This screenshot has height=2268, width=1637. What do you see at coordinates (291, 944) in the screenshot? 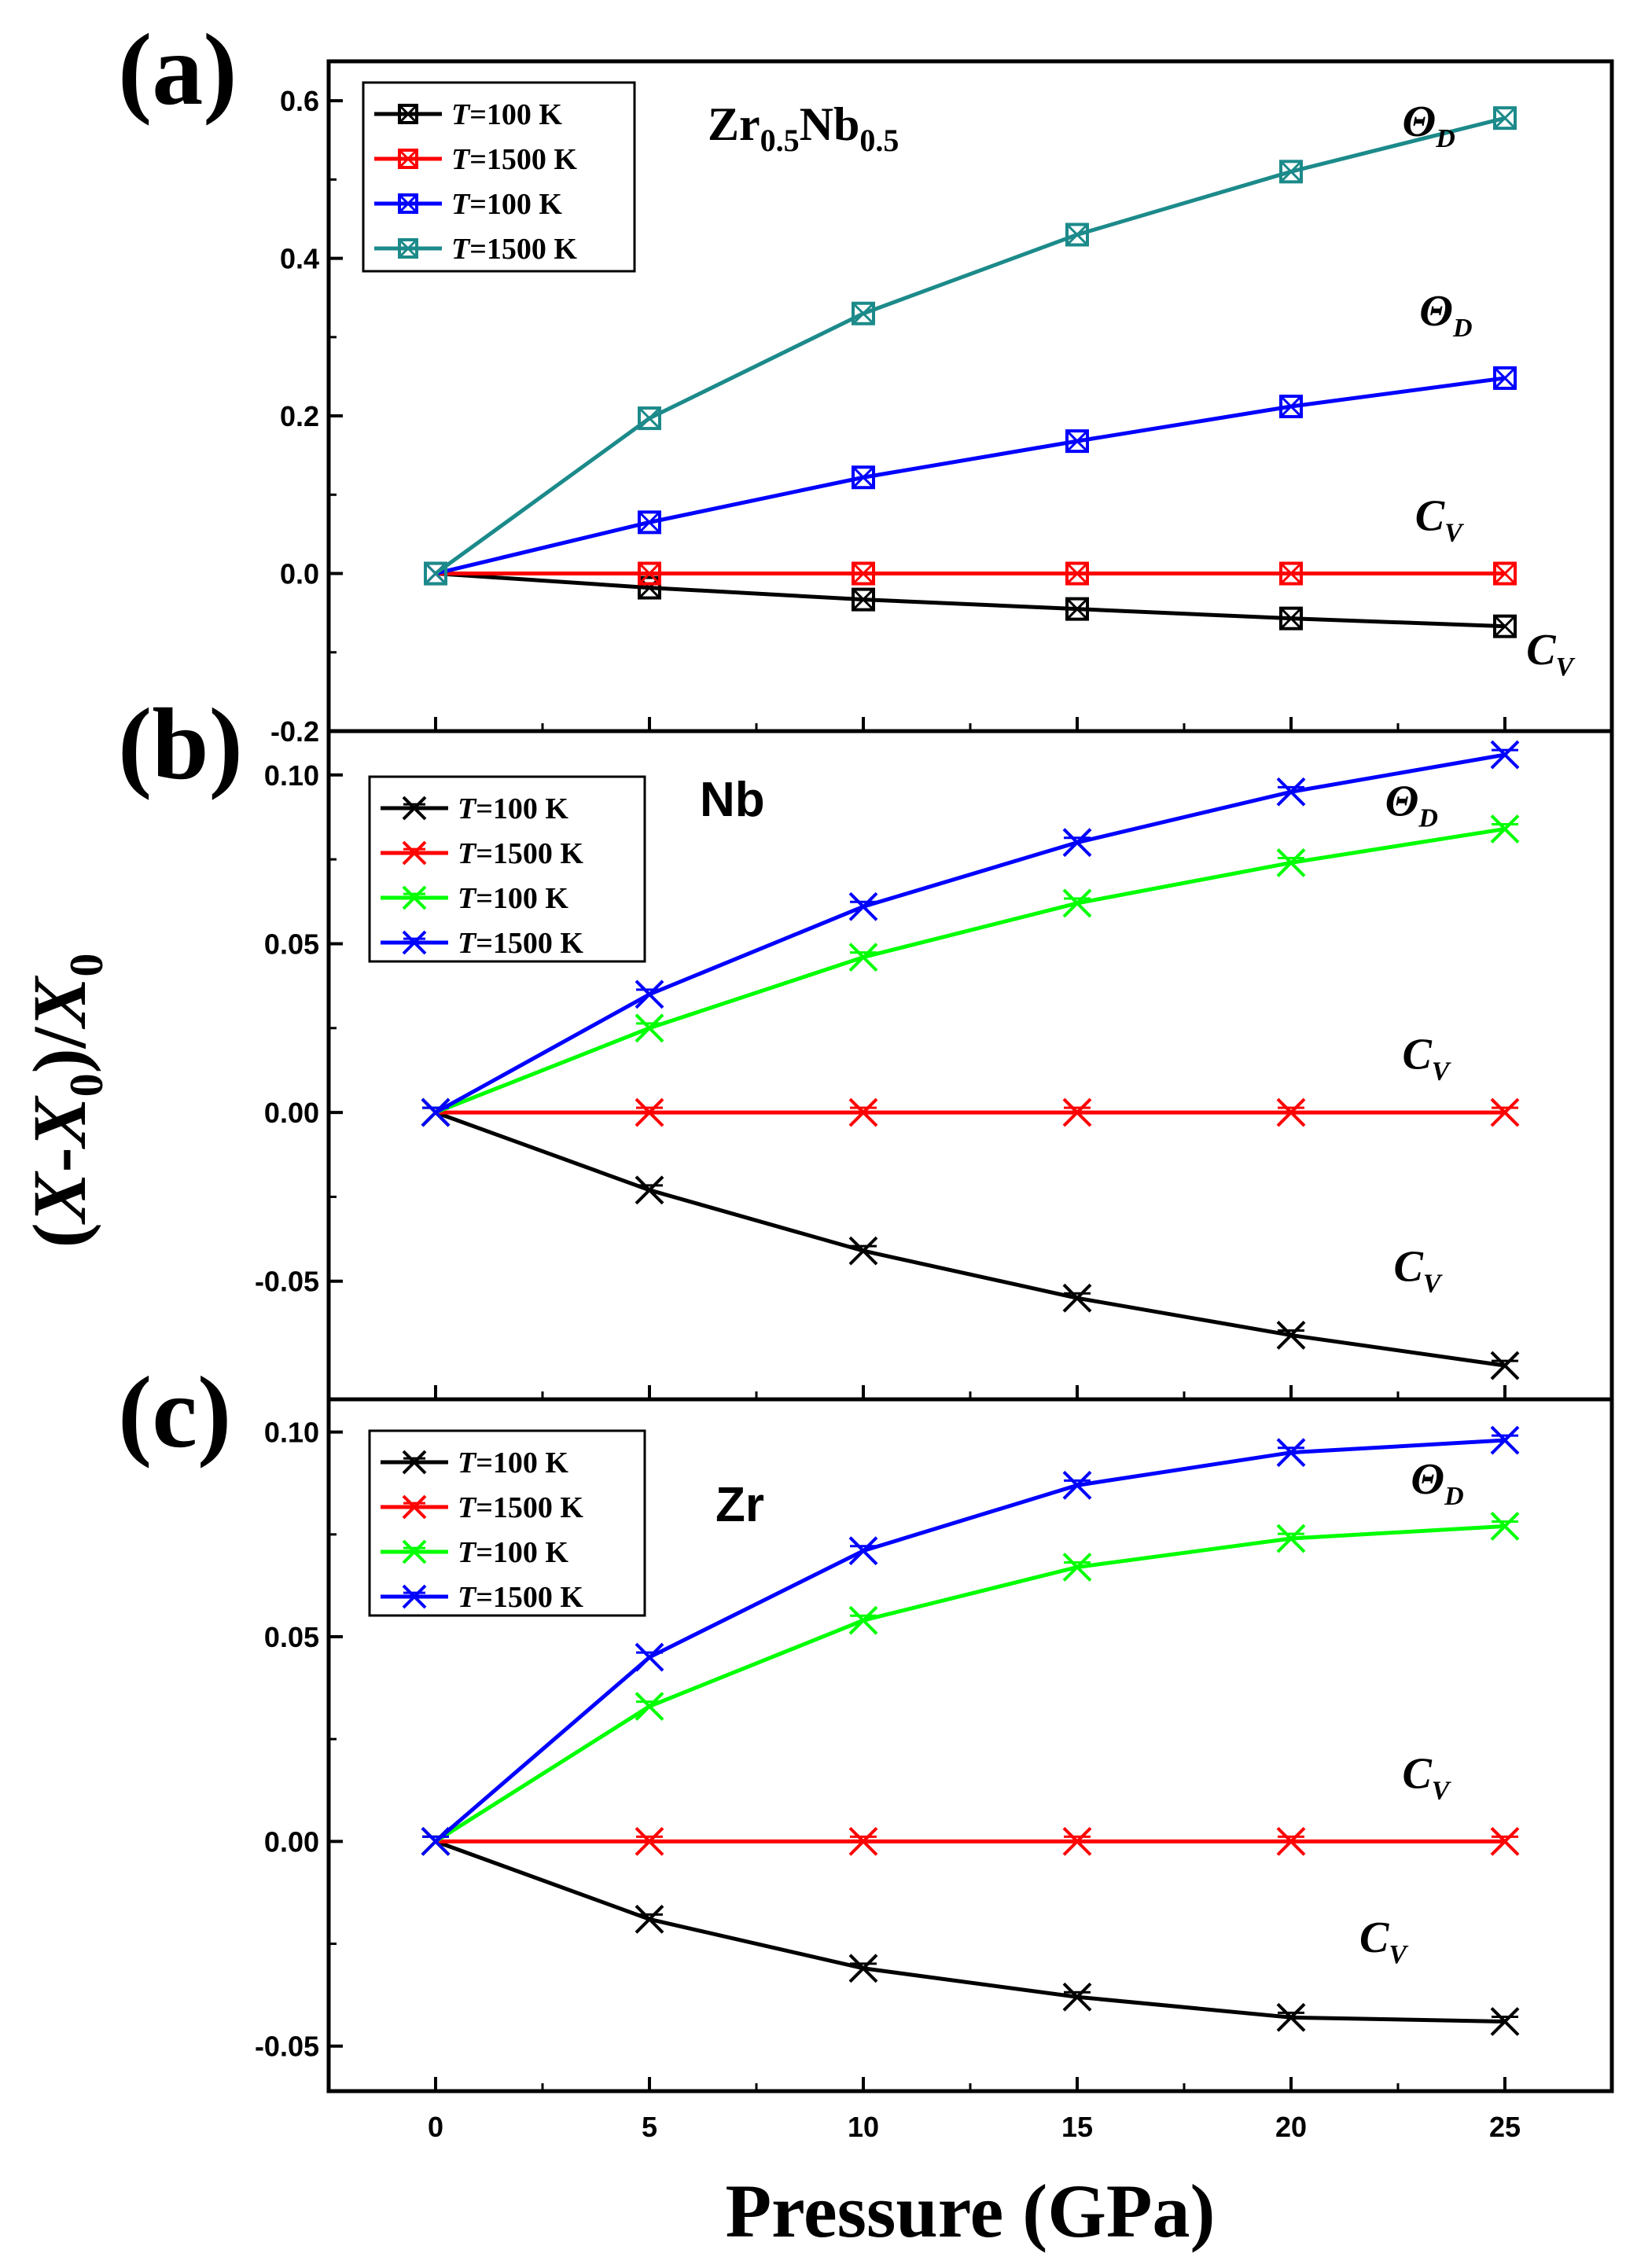
I see `y-tick-label: 0.05` at bounding box center [291, 944].